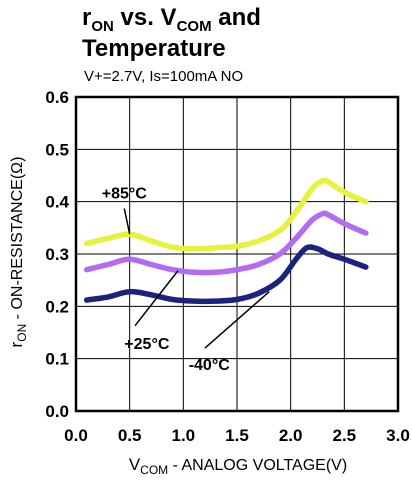 This screenshot has width=412, height=481. Describe the element at coordinates (345, 435) in the screenshot. I see `x-tick-label: 2.5` at that location.